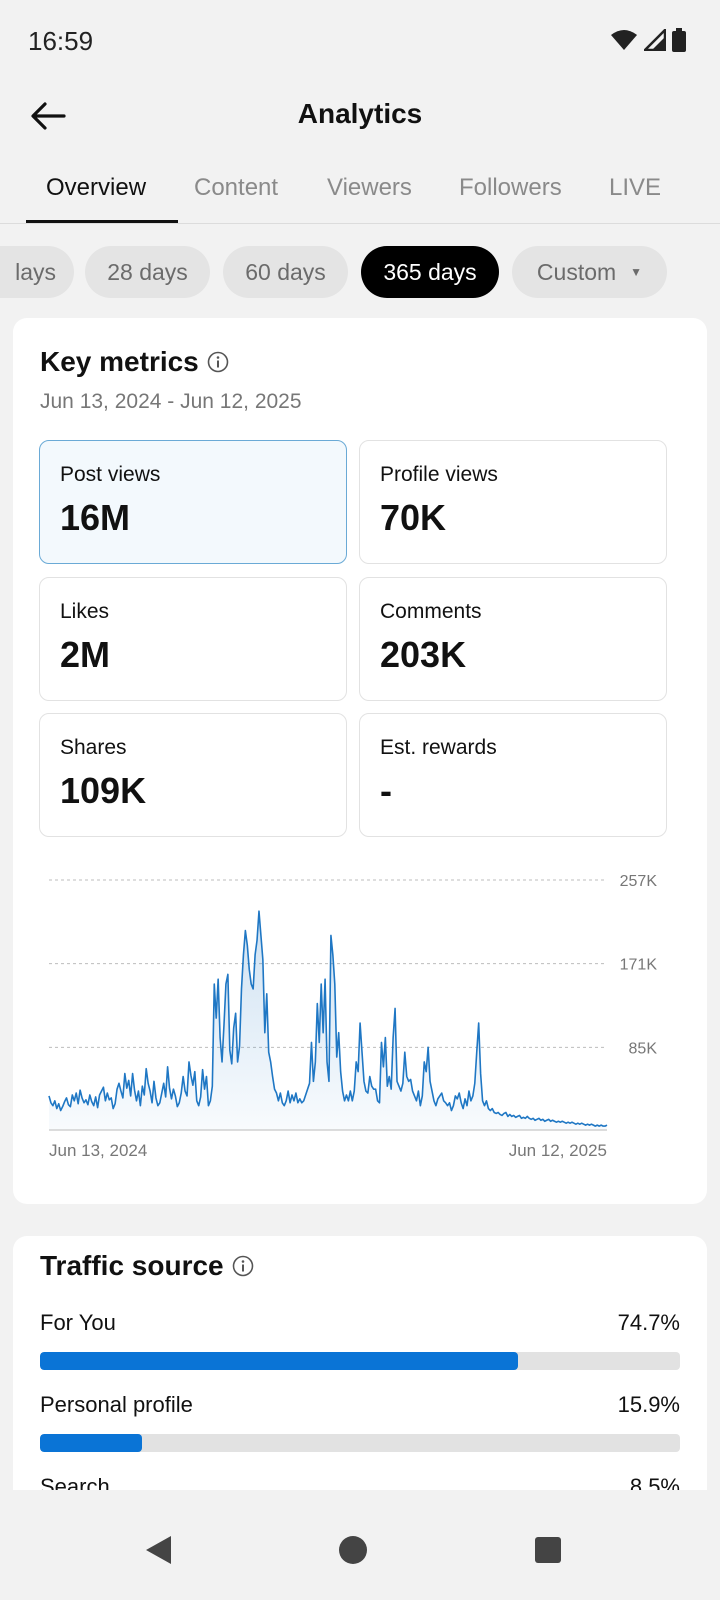 The height and width of the screenshot is (1600, 720). I want to click on chip-28-days: 28 days, so click(147, 272).